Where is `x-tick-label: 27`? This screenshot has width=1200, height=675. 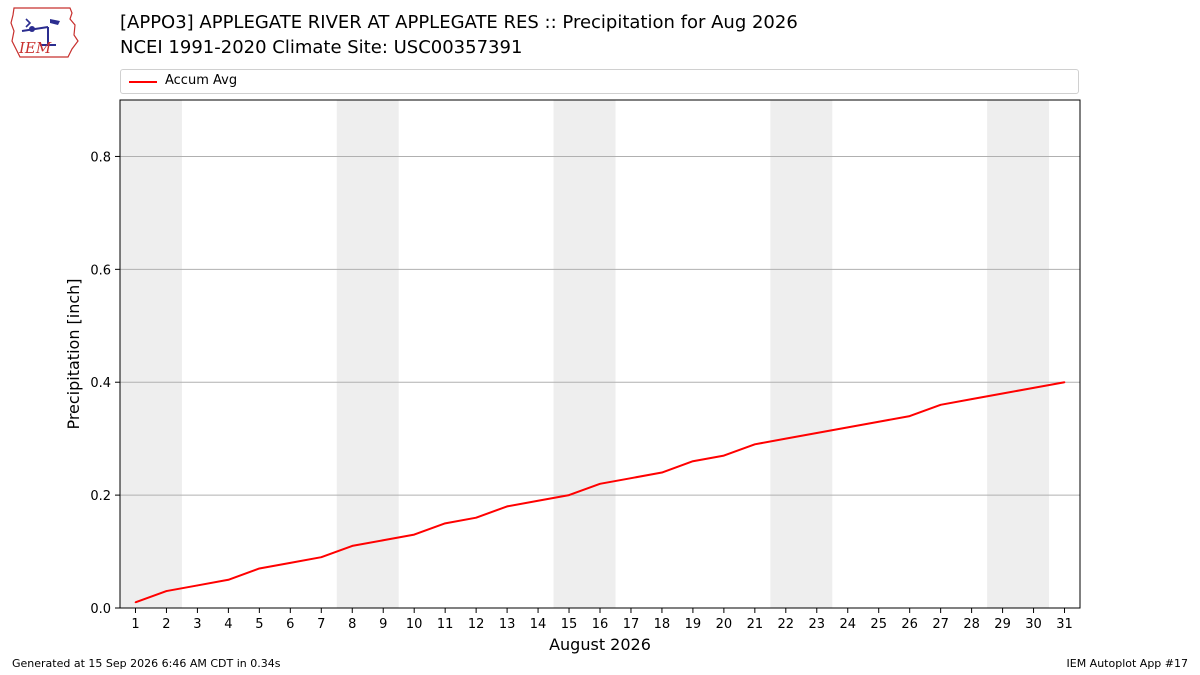
x-tick-label: 27 is located at coordinates (940, 624).